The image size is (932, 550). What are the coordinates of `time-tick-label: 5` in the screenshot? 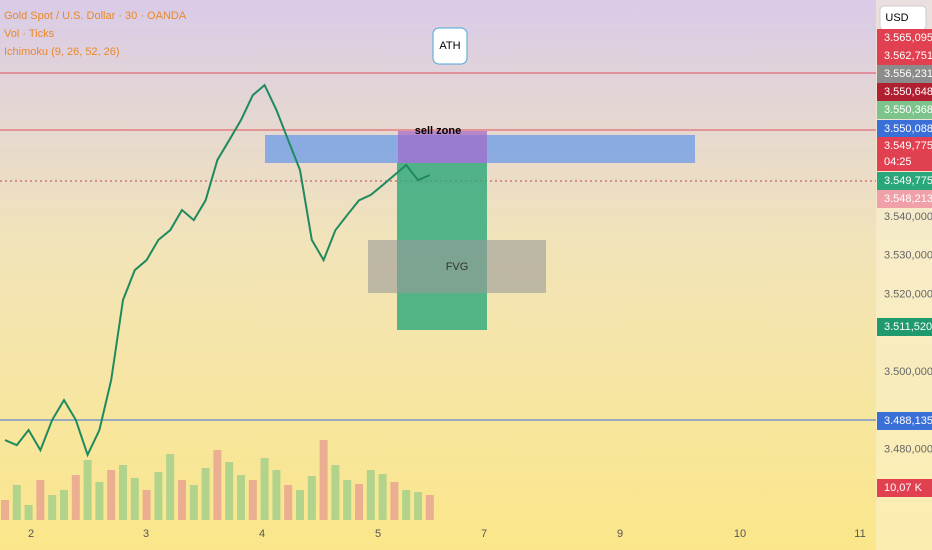 It's located at (378, 534).